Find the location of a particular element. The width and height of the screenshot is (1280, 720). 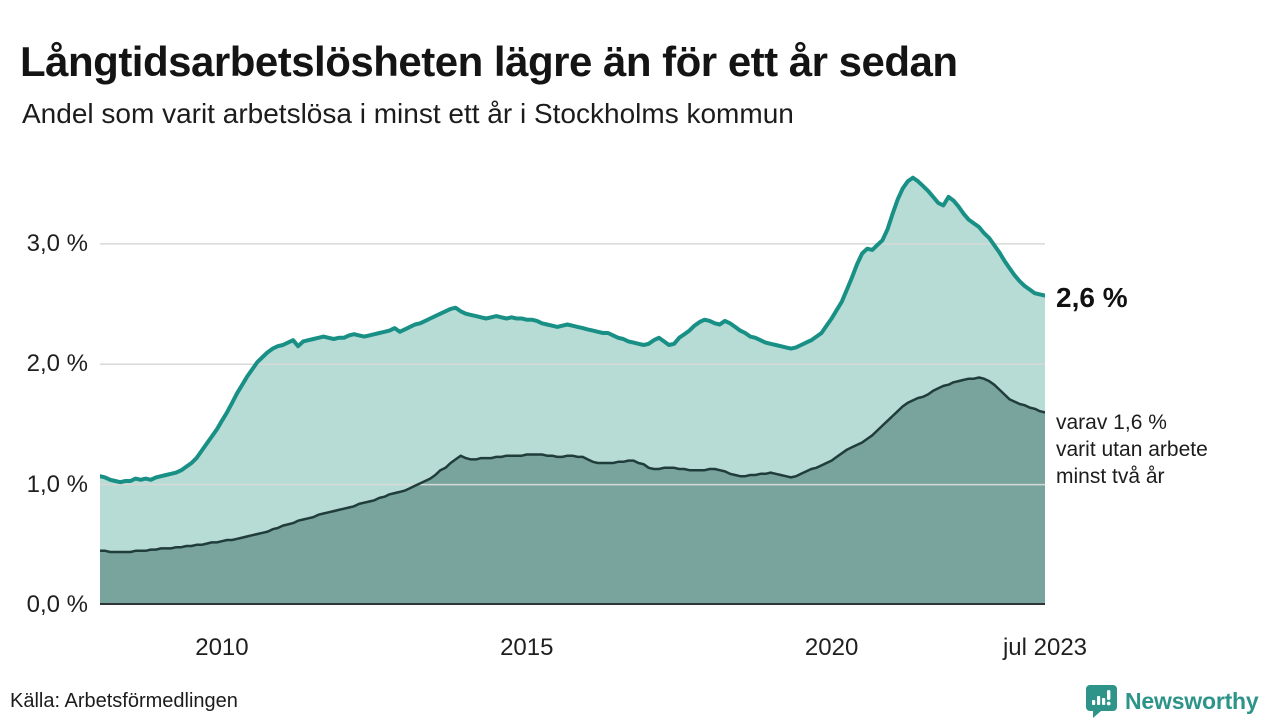

series2-annotation-line2: varit utan arbete is located at coordinates (1132, 449).